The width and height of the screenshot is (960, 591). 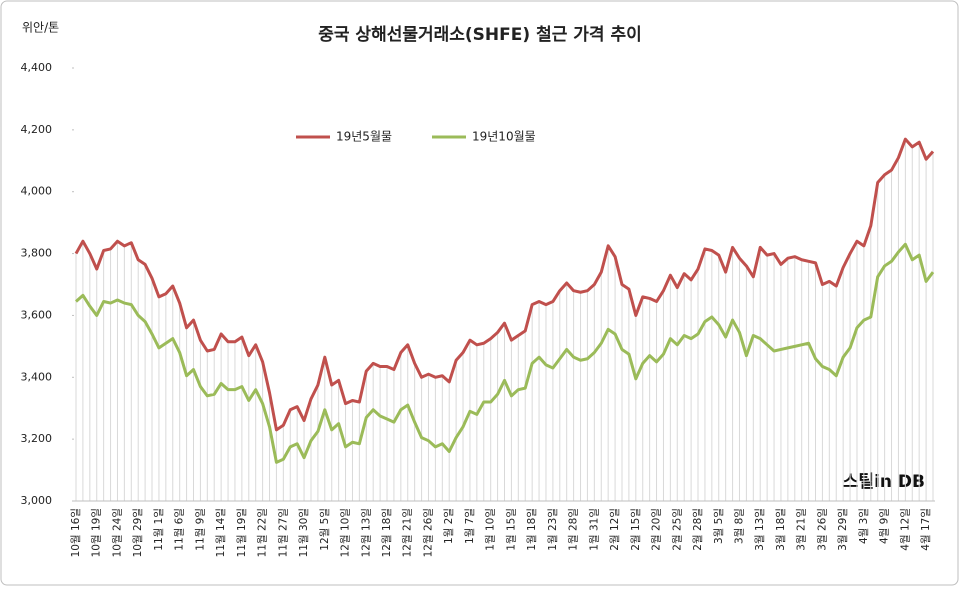 What do you see at coordinates (116, 532) in the screenshot?
I see `x-tick-label: 10월 24일` at bounding box center [116, 532].